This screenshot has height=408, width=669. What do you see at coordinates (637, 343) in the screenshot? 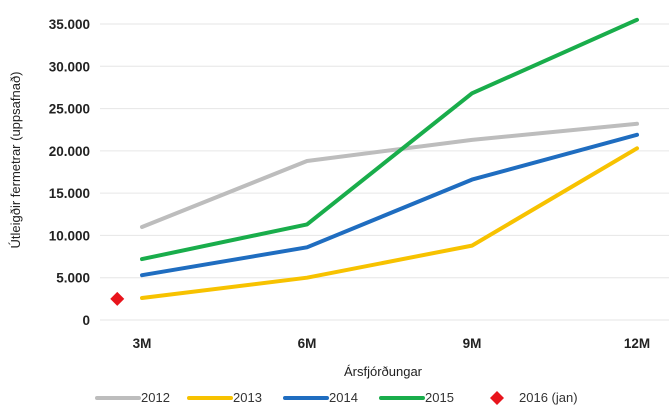
I see `x-tick-label: 12M` at bounding box center [637, 343].